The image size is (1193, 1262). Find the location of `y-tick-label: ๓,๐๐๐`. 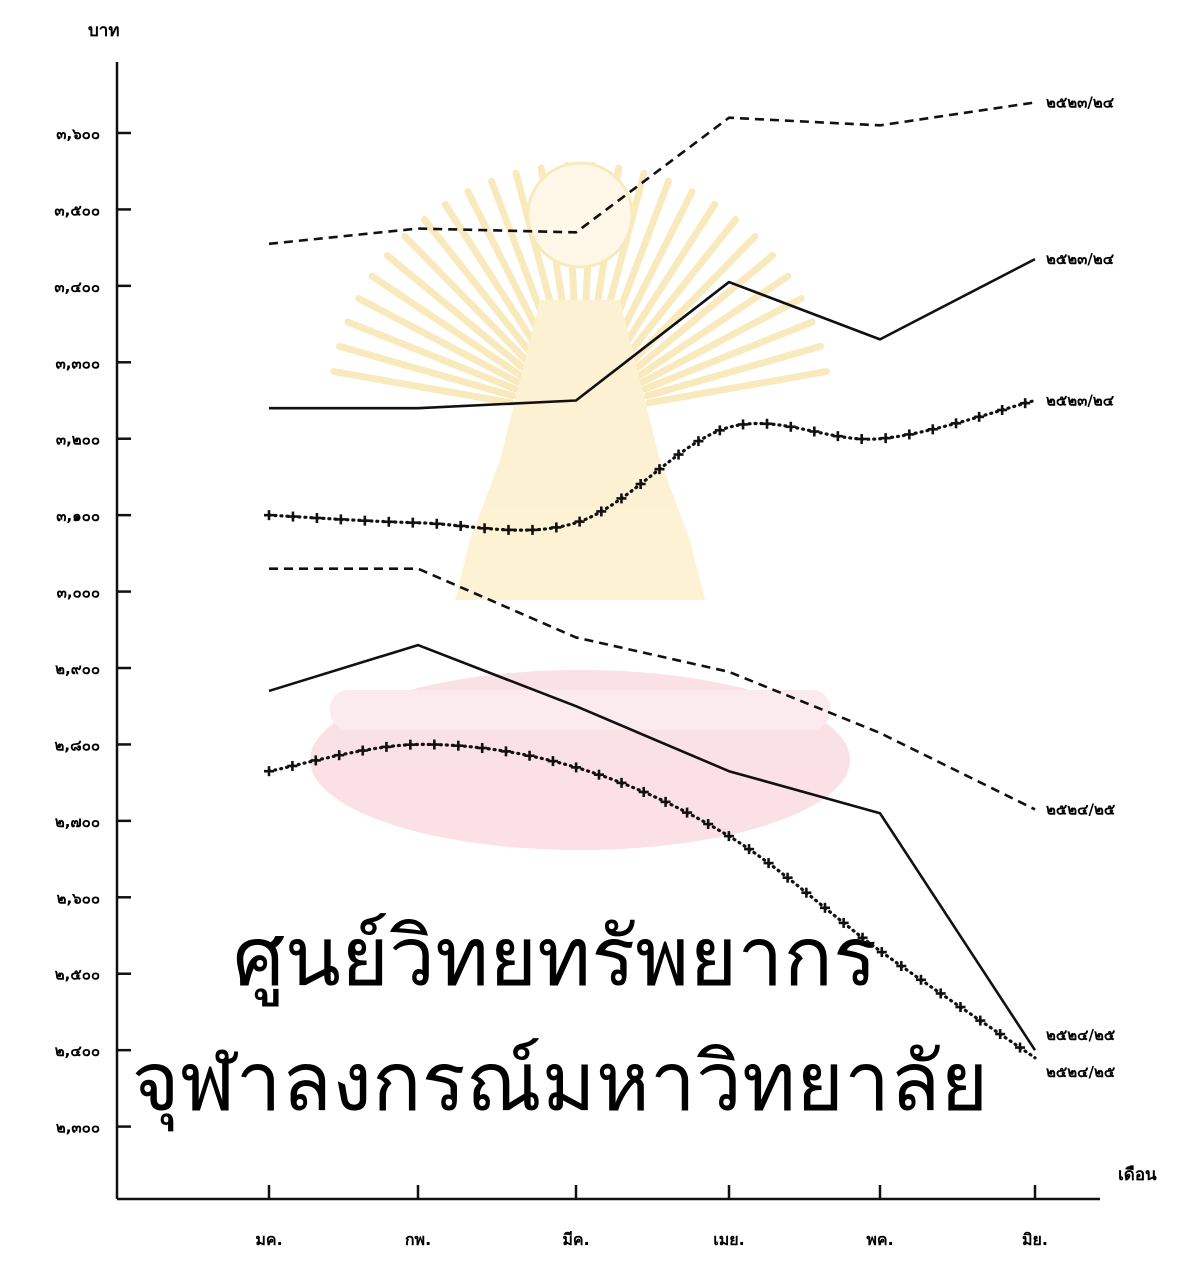

y-tick-label: ๓,๐๐๐ is located at coordinates (78, 593).